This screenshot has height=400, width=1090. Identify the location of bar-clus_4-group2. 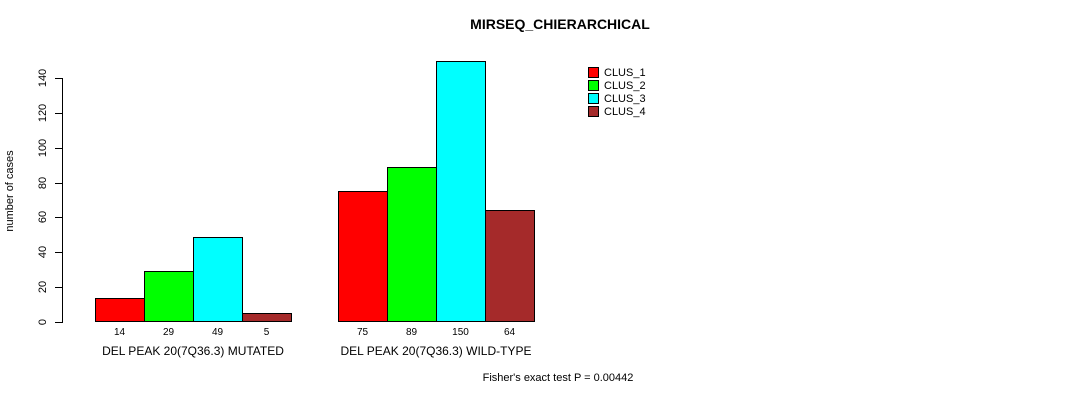
(510, 266).